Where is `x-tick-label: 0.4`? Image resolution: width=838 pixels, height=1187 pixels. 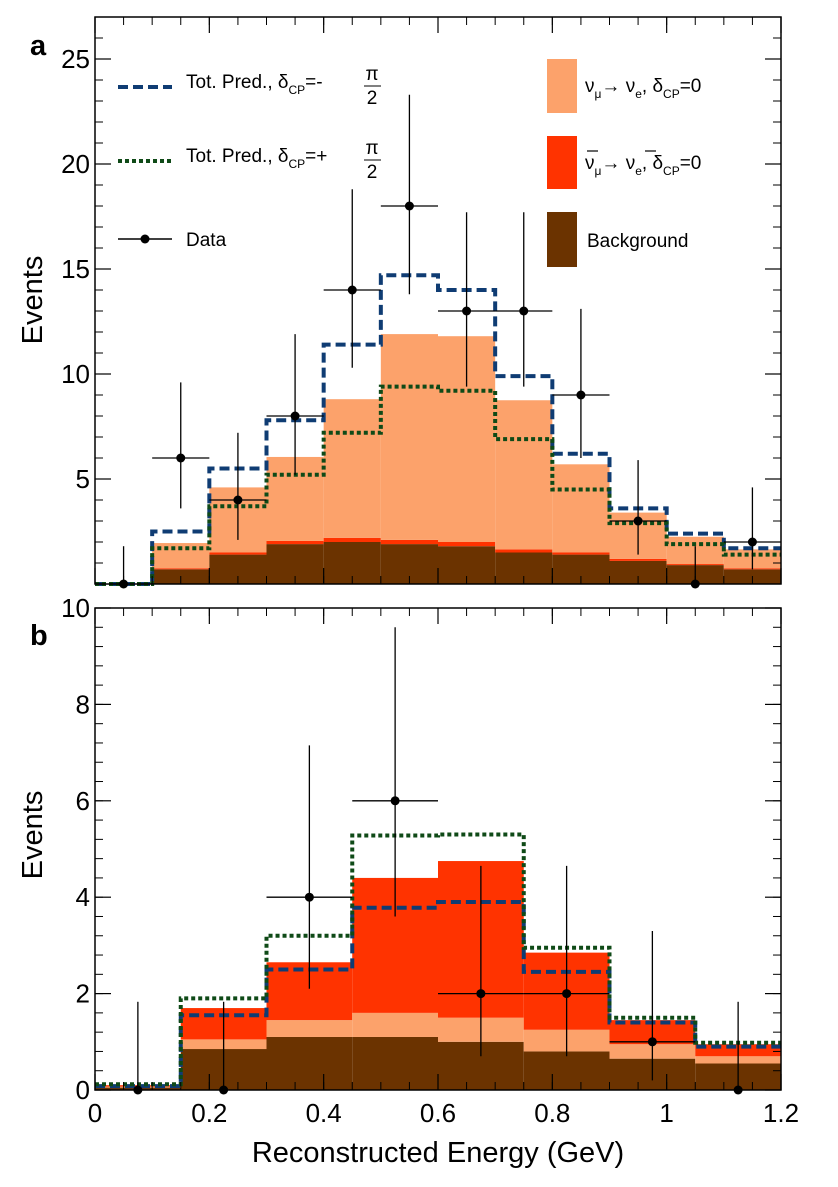
x-tick-label: 0.4 is located at coordinates (324, 1113).